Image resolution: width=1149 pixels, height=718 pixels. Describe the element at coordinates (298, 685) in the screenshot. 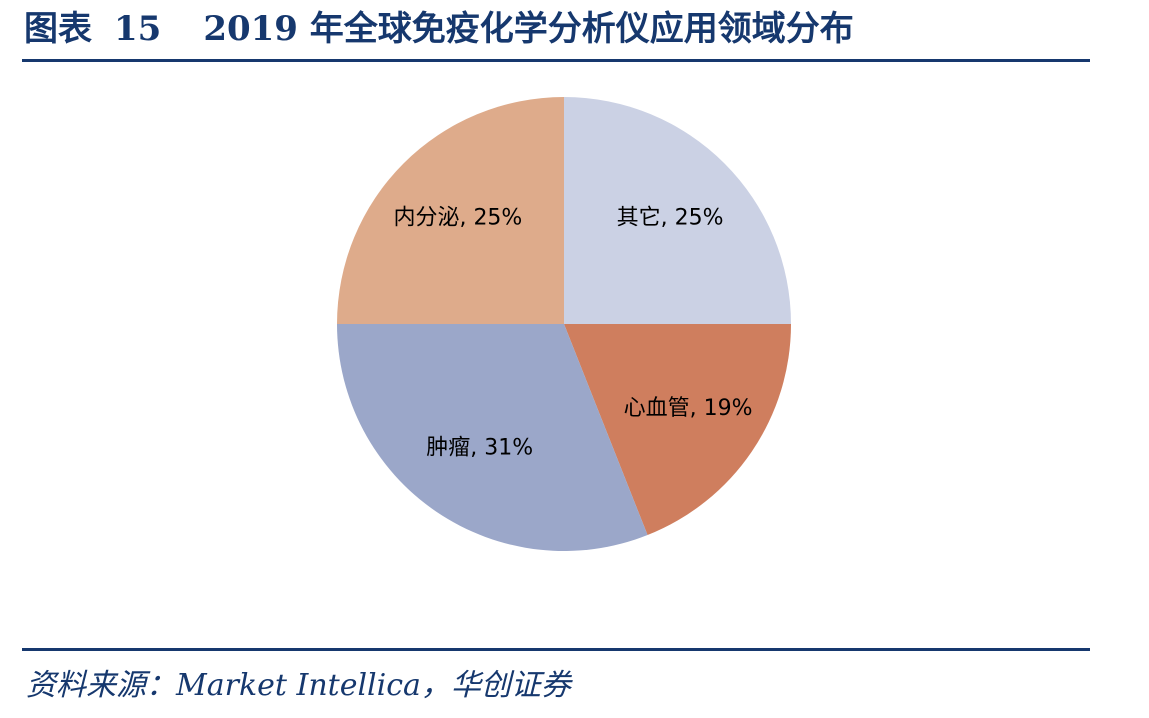

I see `source-note: 资料来源：Market Intellica，华创证券` at that location.